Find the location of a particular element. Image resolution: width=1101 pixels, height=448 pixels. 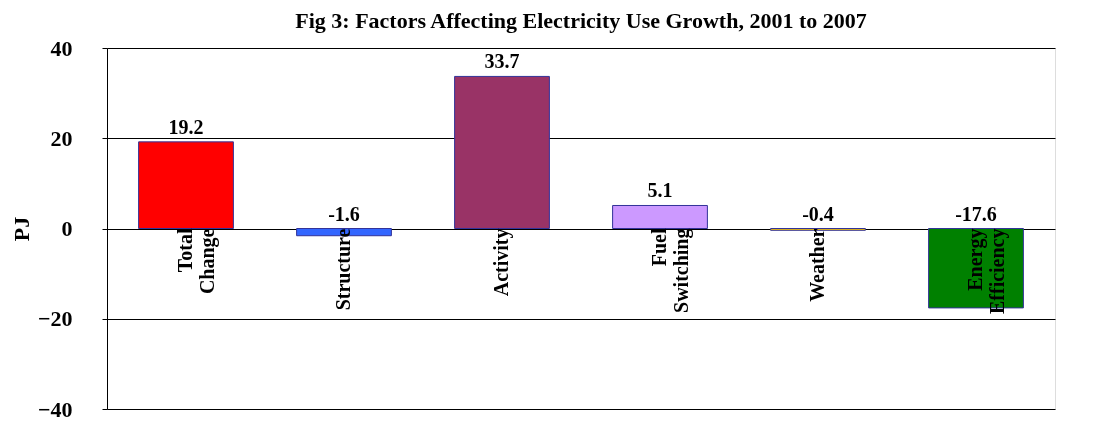

x-tick-label: Total Change is located at coordinates (196, 261).